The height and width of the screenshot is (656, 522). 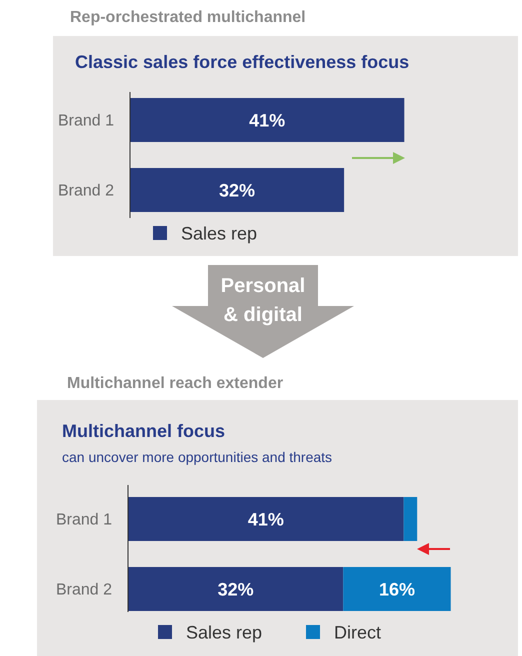 What do you see at coordinates (175, 383) in the screenshot?
I see `text: Multichannel reach extender` at bounding box center [175, 383].